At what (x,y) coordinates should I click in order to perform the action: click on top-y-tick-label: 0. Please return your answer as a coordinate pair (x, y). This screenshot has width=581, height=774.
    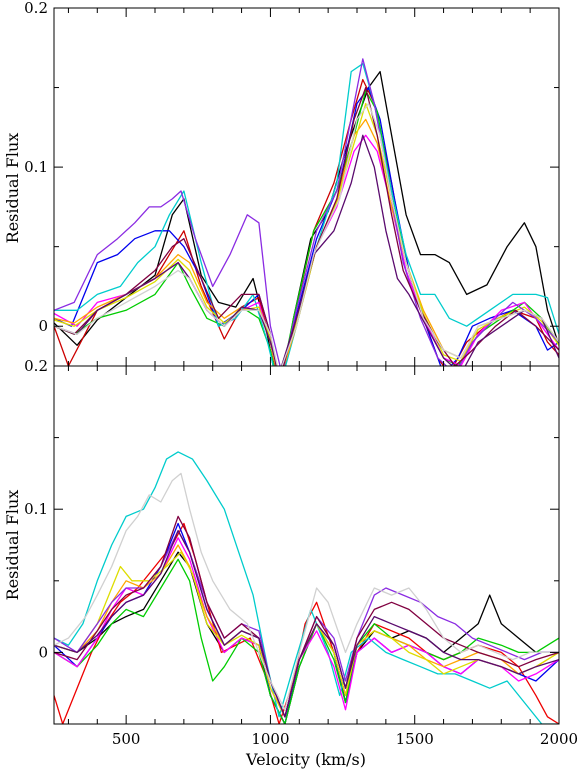
    Looking at the image, I should click on (43, 326).